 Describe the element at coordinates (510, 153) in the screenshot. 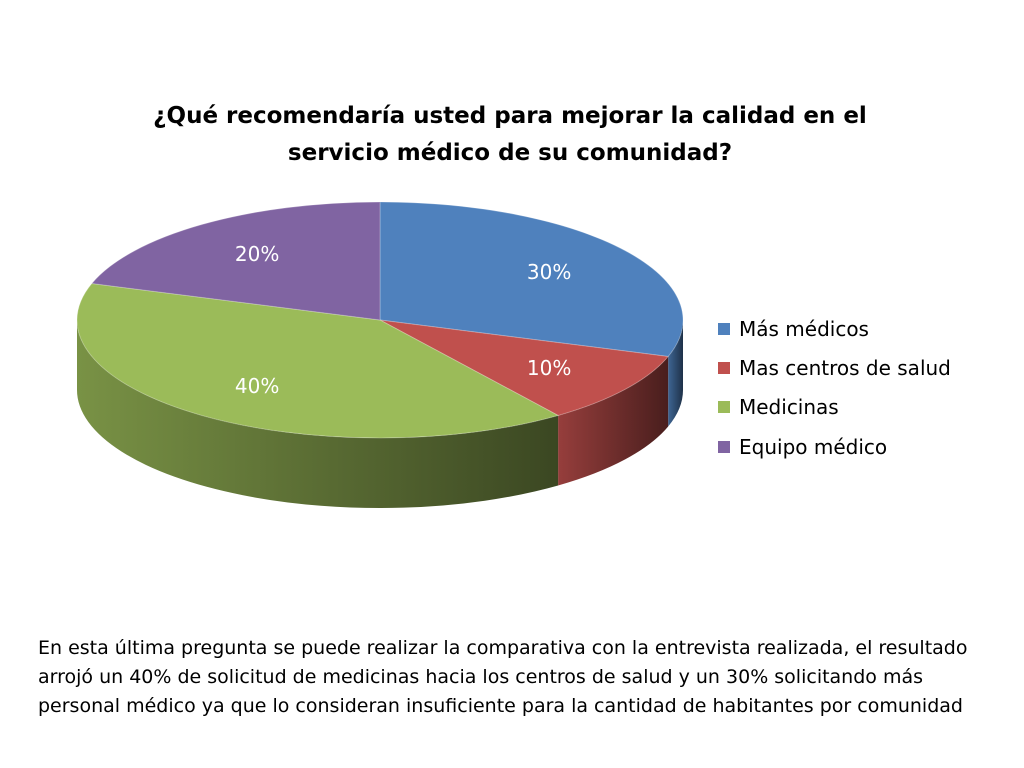

I see `chart-title-line-2: servicio médico de su comunidad?` at that location.